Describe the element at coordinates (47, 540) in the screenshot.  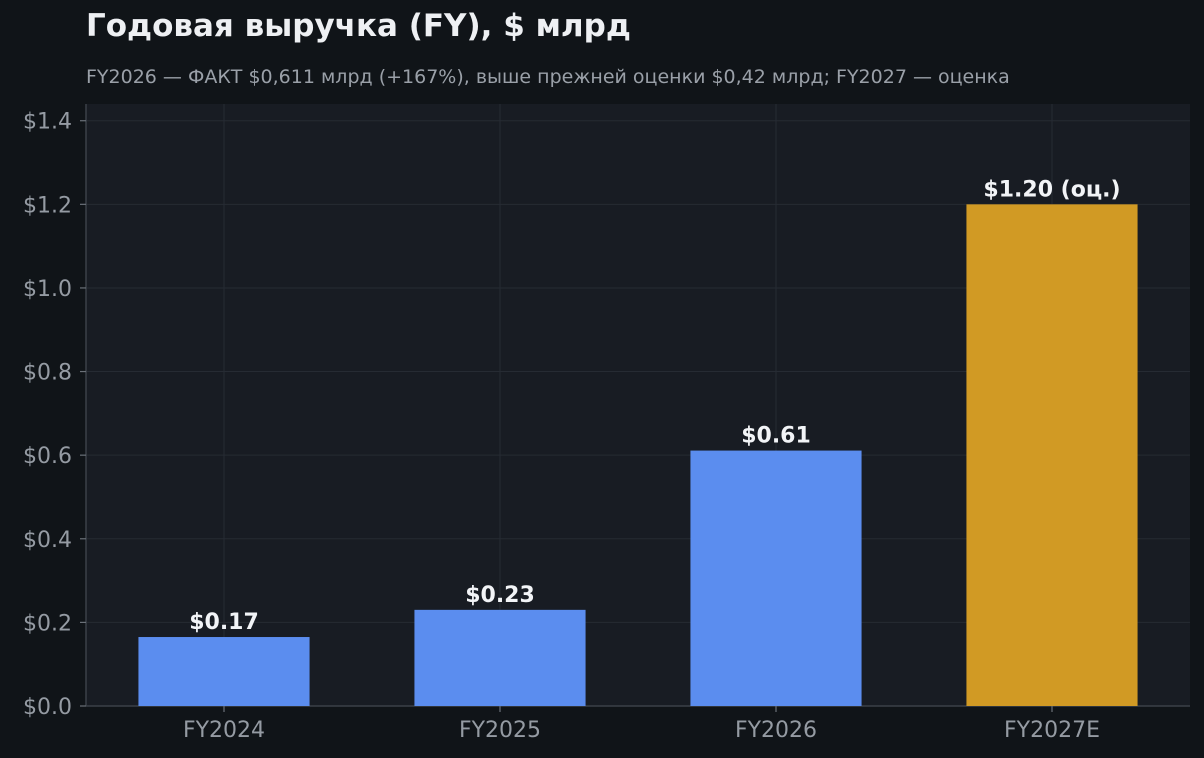
I see `y-tick-label: $0.4` at that location.